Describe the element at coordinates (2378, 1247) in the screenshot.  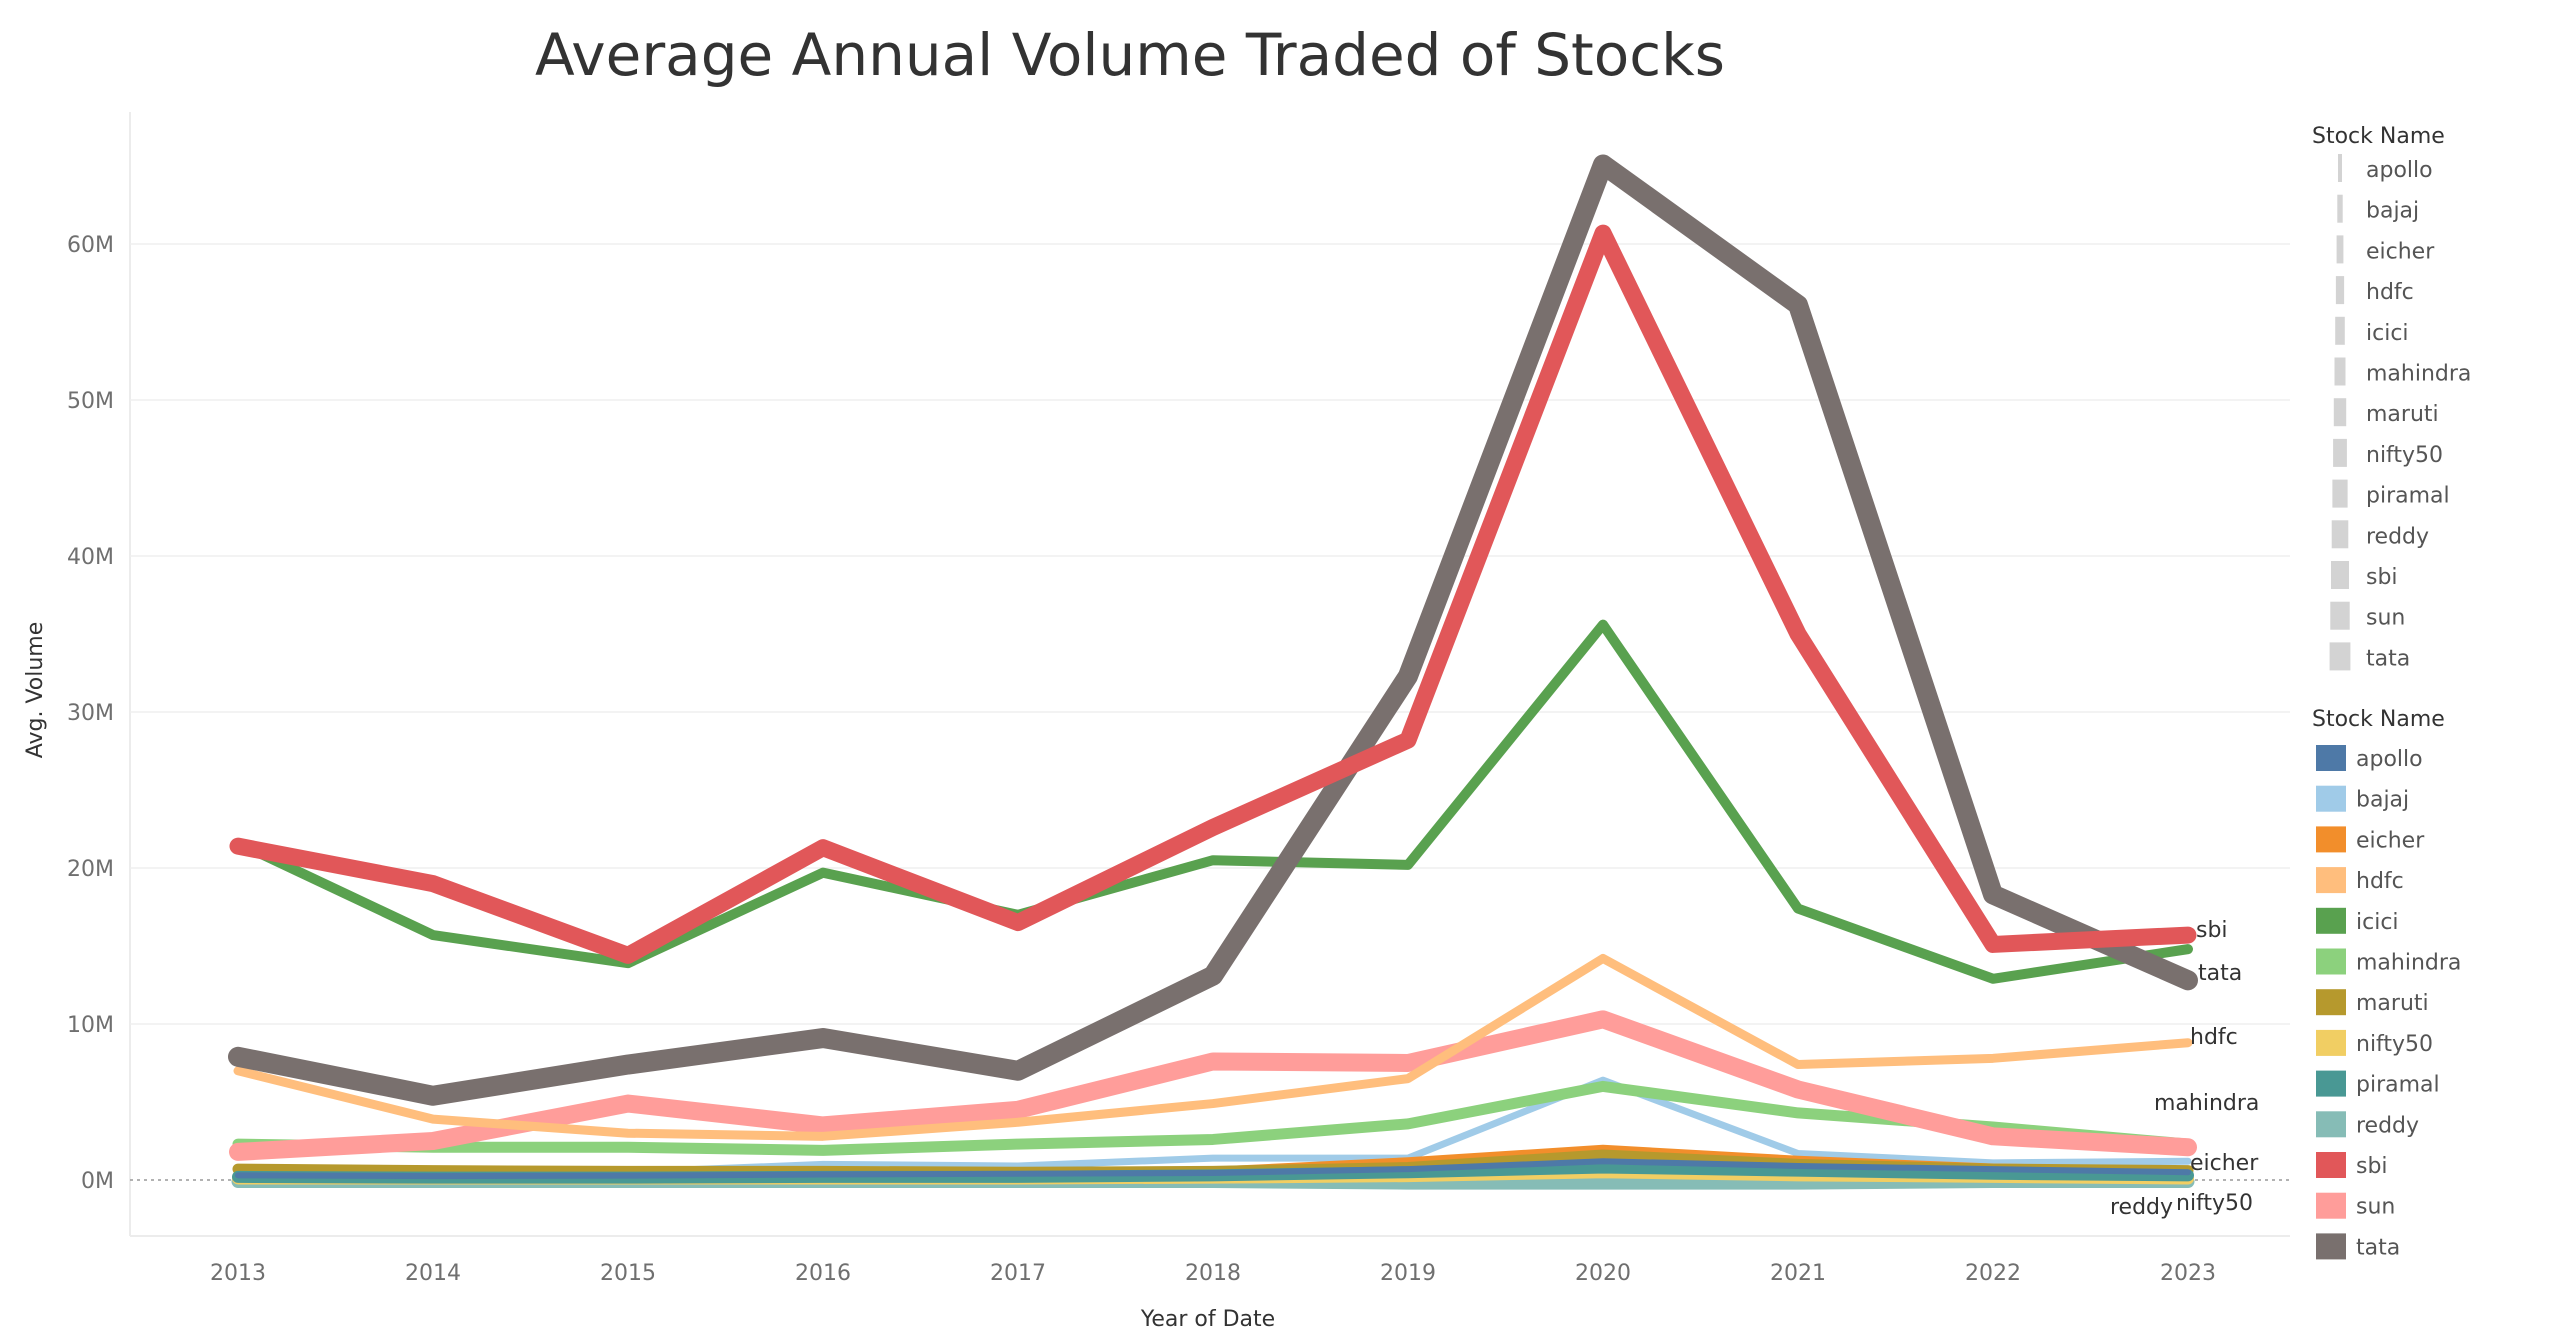
I see `color-legend-label-tata: tata` at that location.